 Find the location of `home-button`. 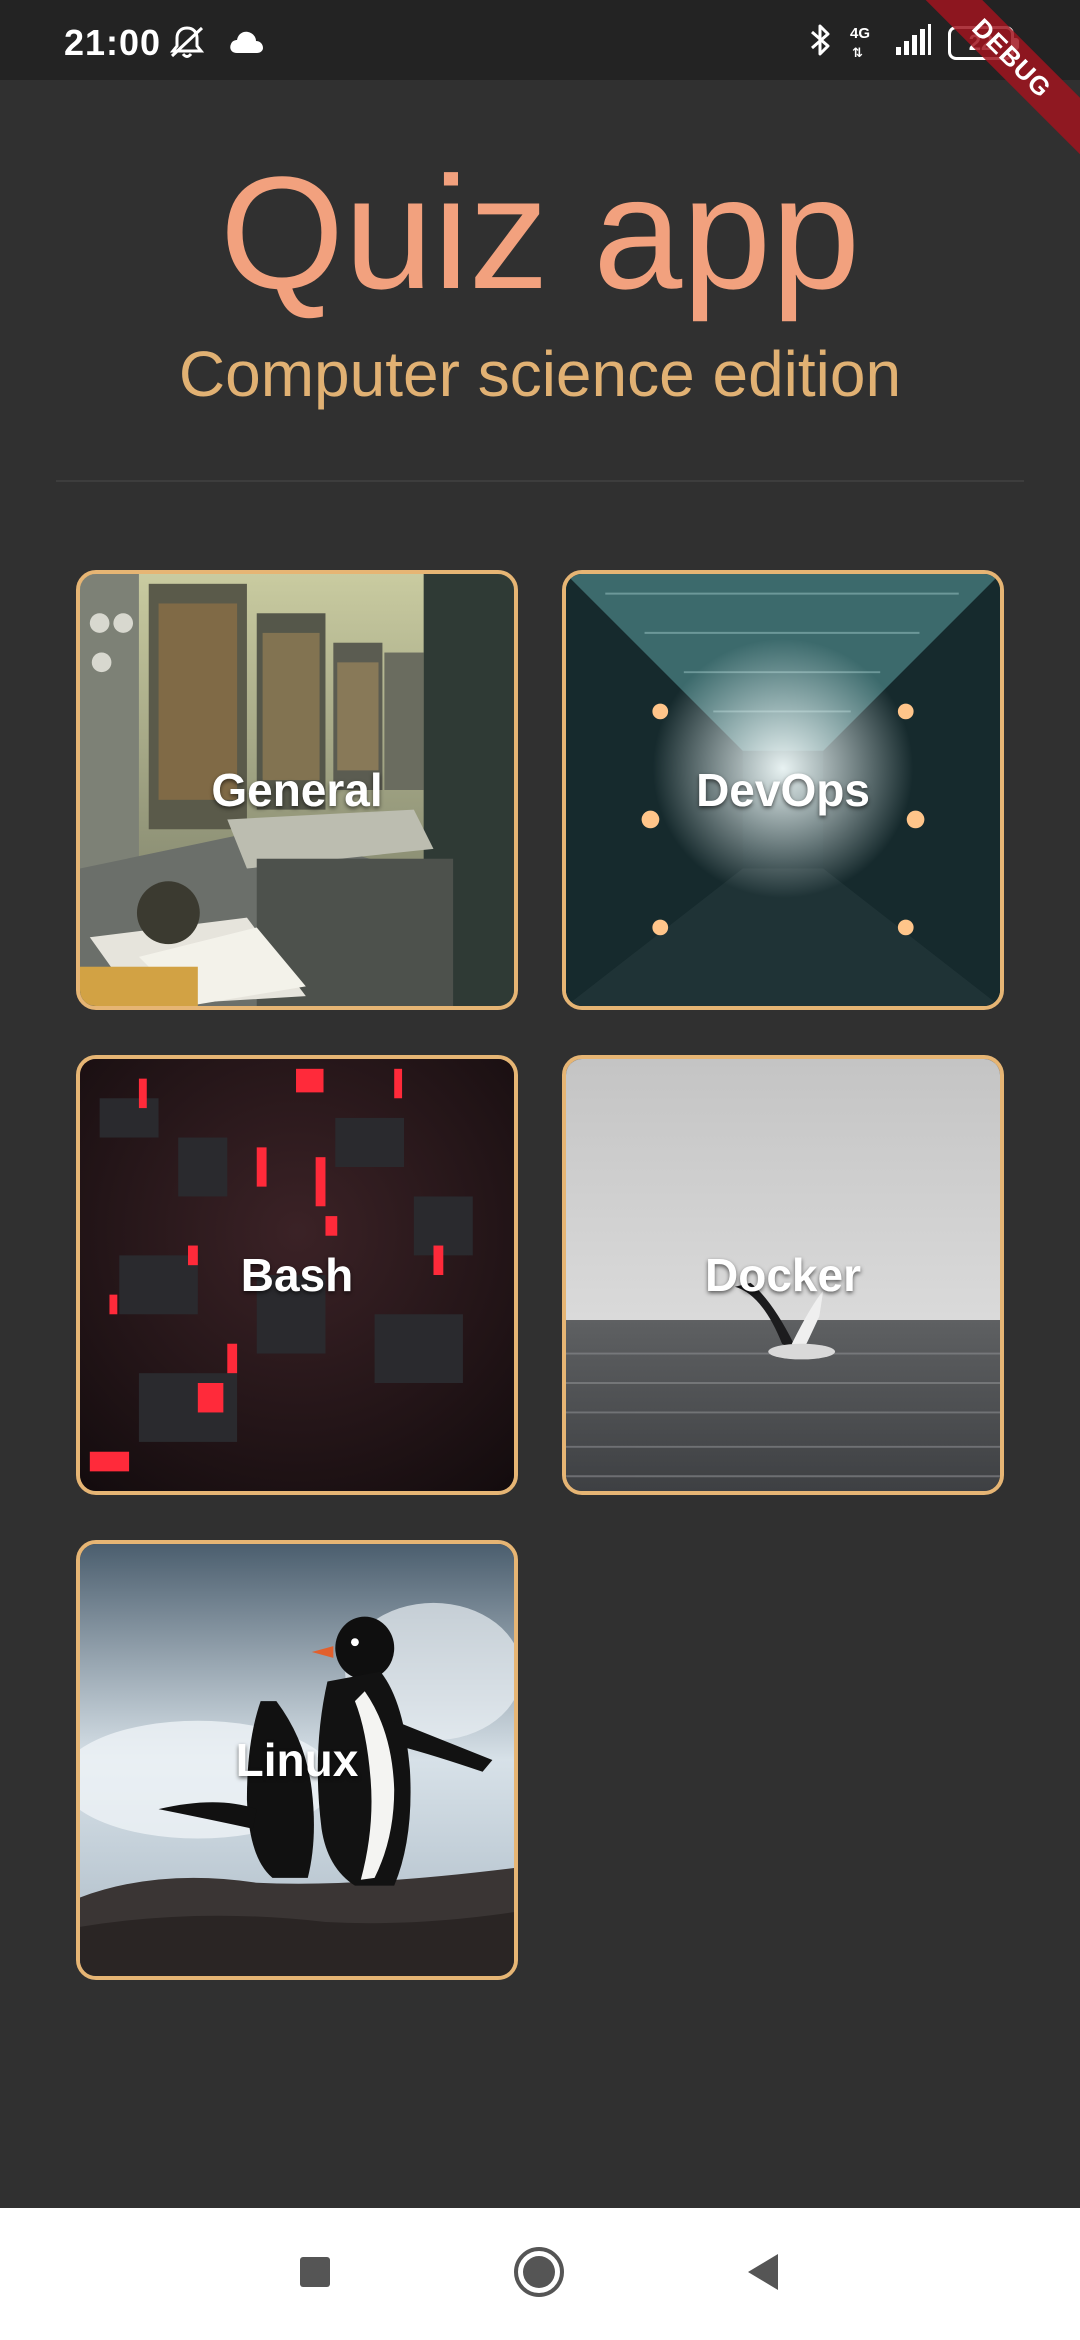

home-button is located at coordinates (539, 2274).